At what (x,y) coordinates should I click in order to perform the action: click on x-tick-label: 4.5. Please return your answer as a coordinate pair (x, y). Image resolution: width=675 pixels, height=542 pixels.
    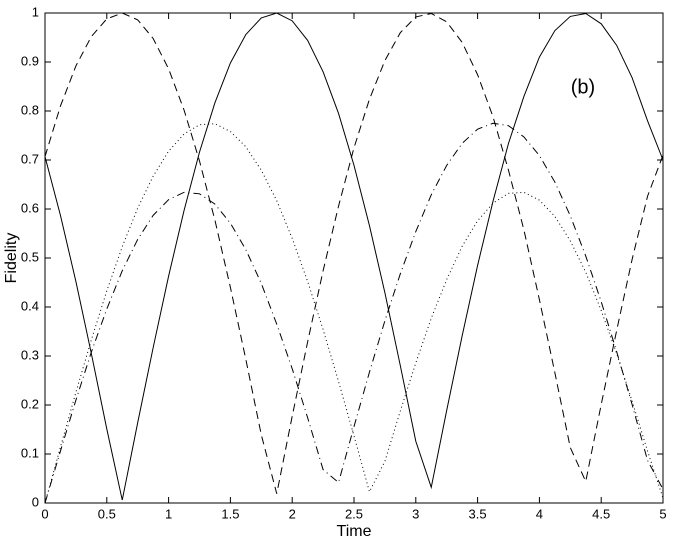
    Looking at the image, I should click on (601, 513).